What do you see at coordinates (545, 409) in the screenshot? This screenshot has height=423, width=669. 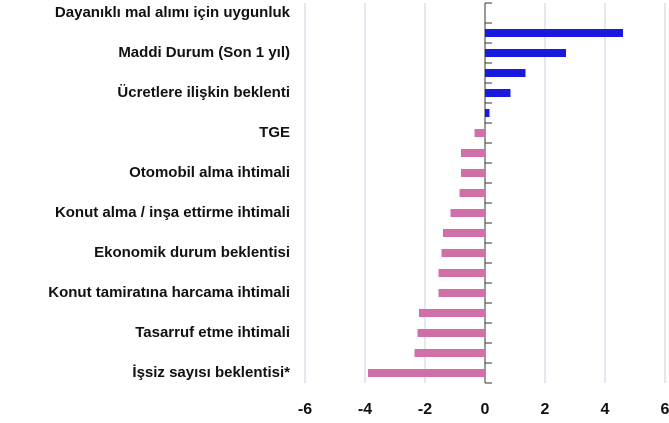 I see `x-tick-label: 2` at bounding box center [545, 409].